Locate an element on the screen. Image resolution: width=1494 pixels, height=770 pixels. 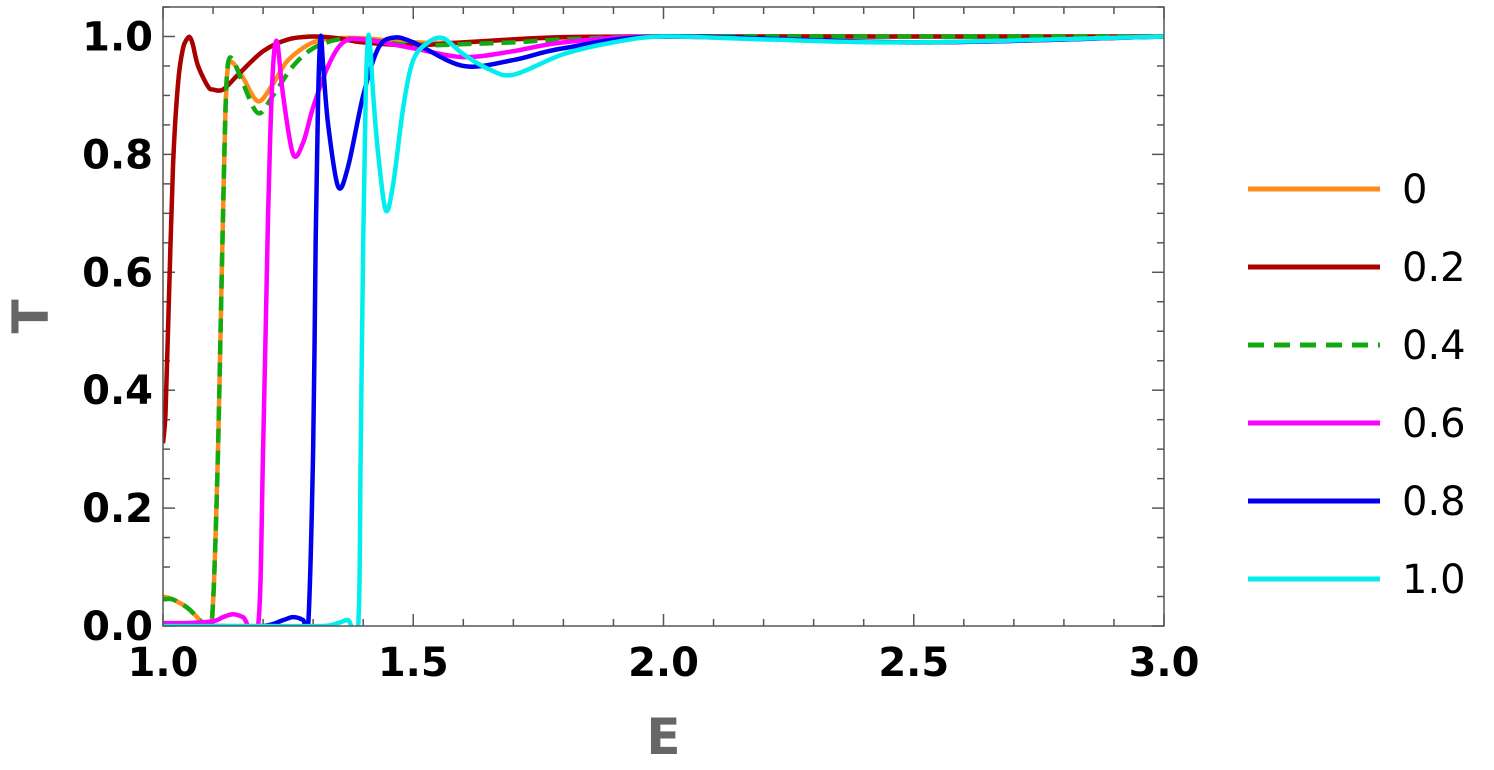
x-tick-label: 1.5 is located at coordinates (413, 663).